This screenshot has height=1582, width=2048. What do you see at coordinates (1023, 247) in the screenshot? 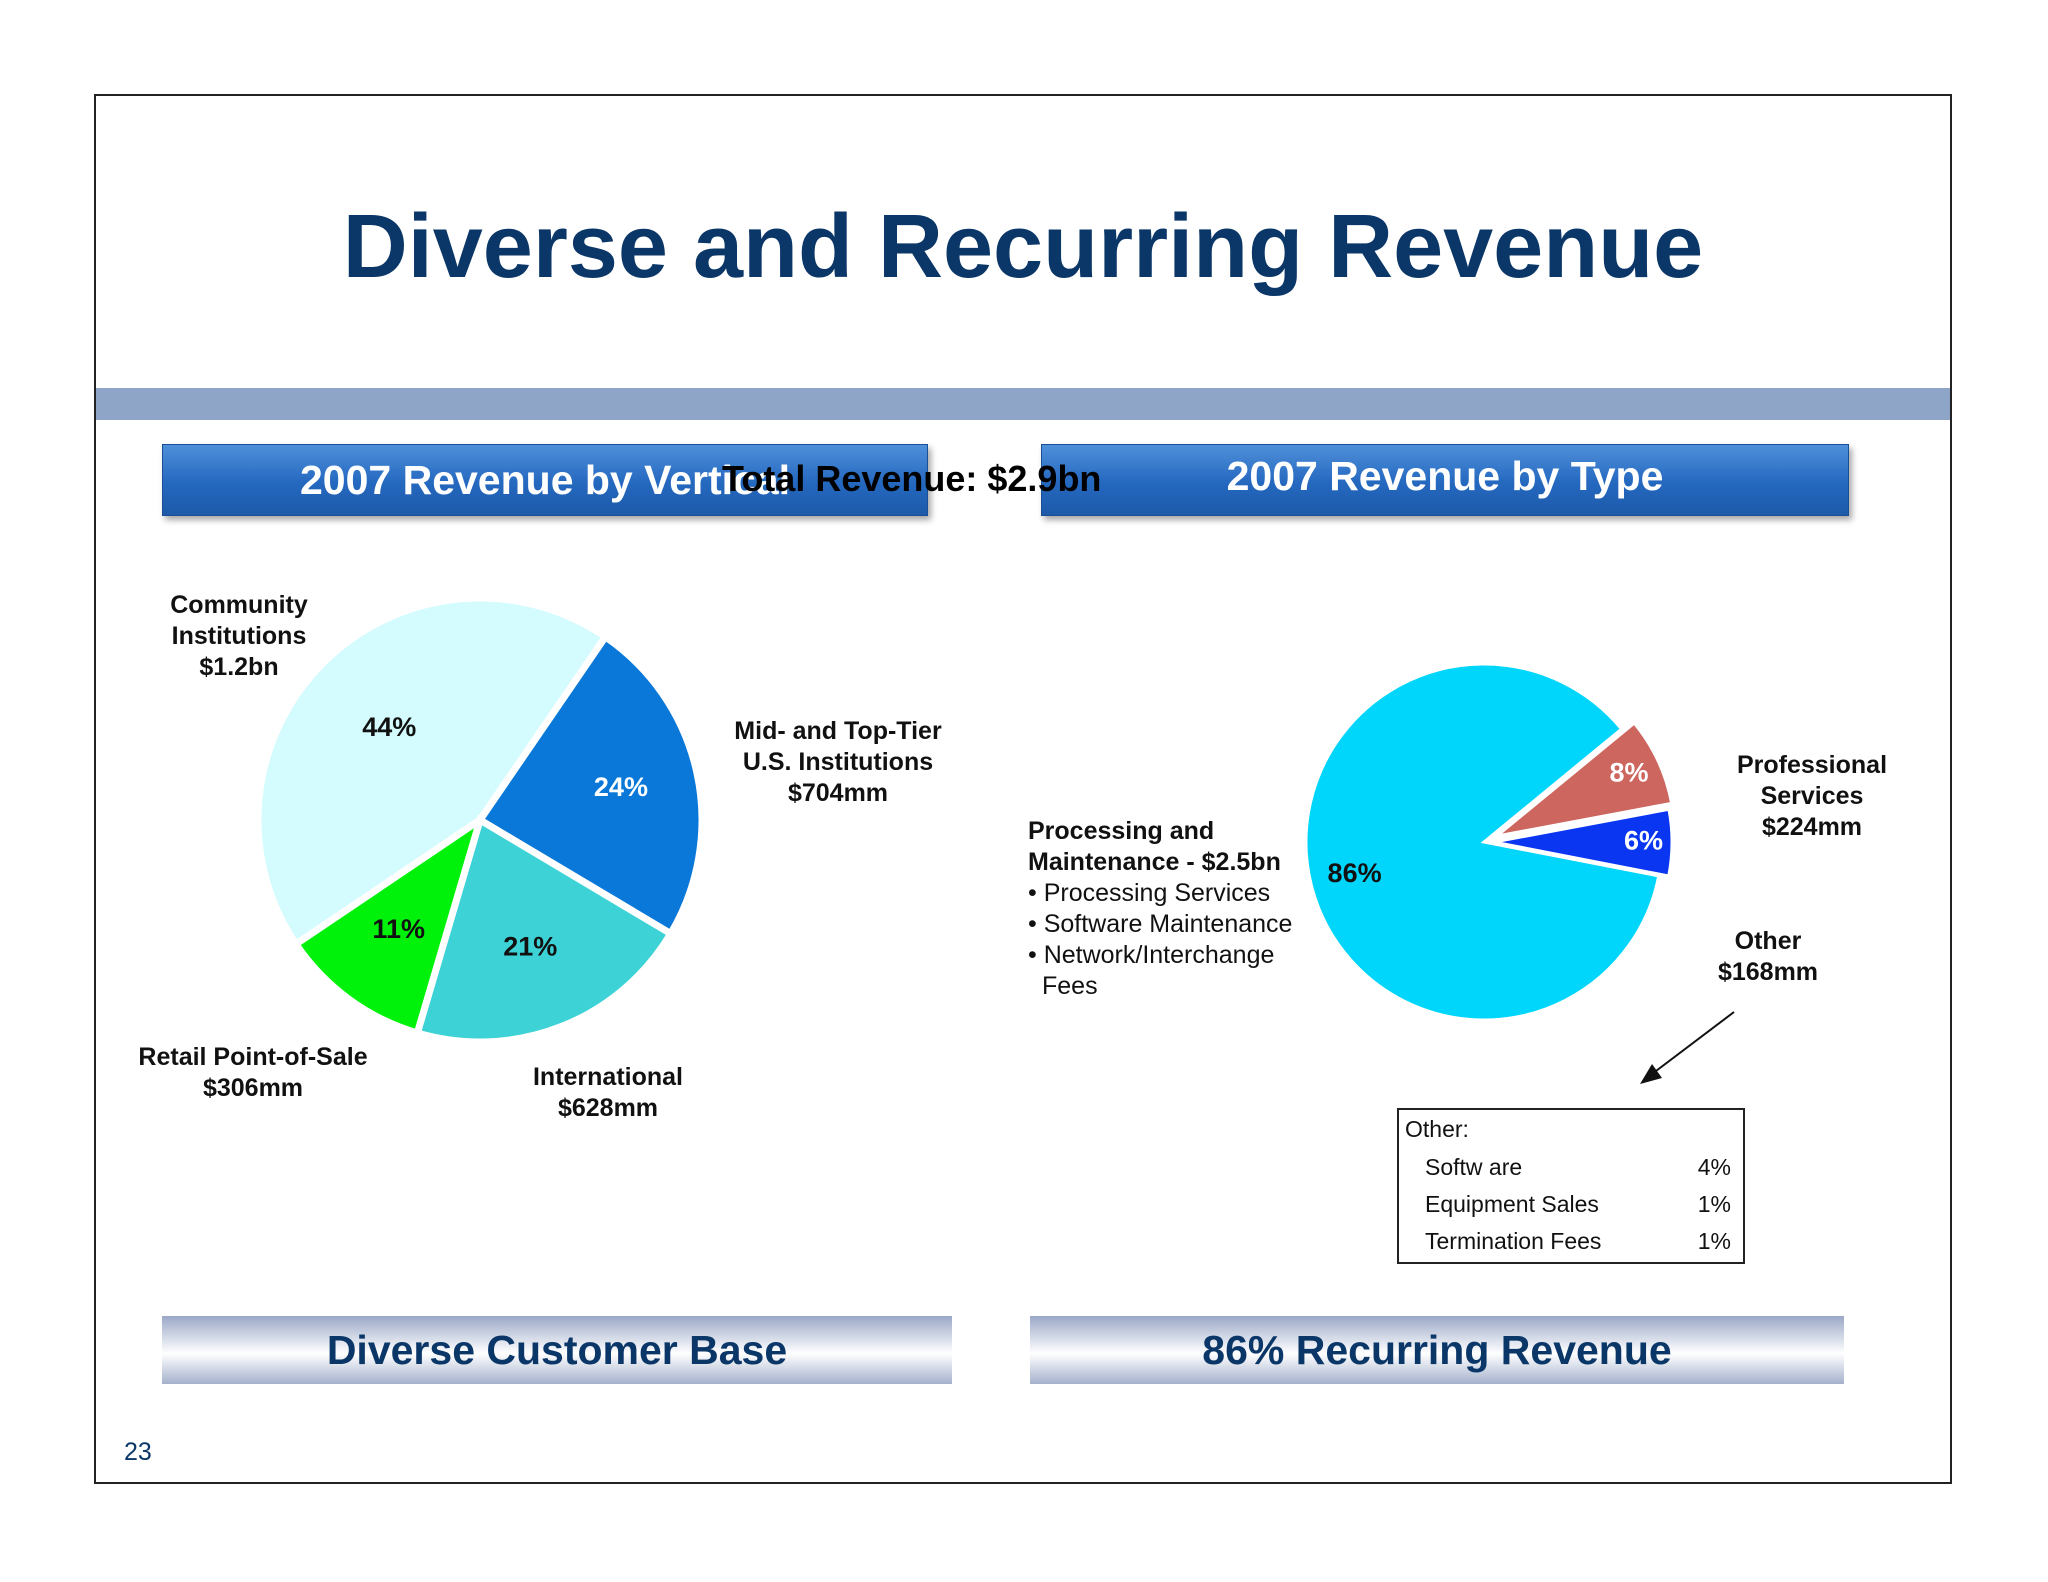
I see `slide-title: Diverse and Recurring Revenue` at bounding box center [1023, 247].